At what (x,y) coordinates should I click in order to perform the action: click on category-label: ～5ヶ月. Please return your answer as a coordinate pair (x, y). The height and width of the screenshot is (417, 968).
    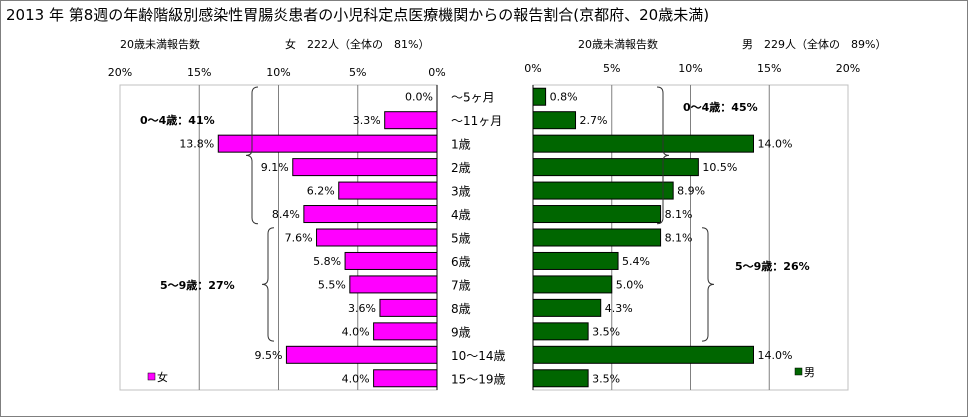
    Looking at the image, I should click on (473, 98).